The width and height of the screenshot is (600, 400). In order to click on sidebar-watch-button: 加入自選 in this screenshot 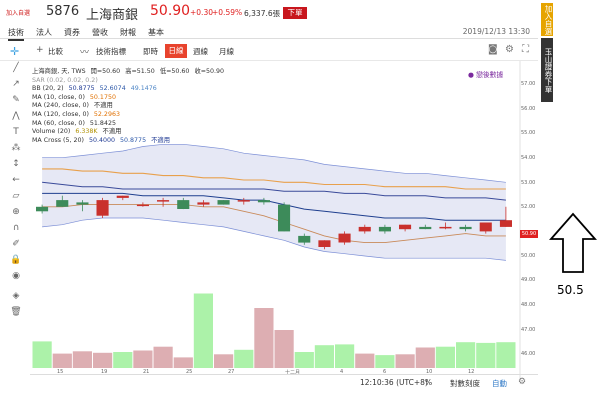, I will do `click(547, 19)`.